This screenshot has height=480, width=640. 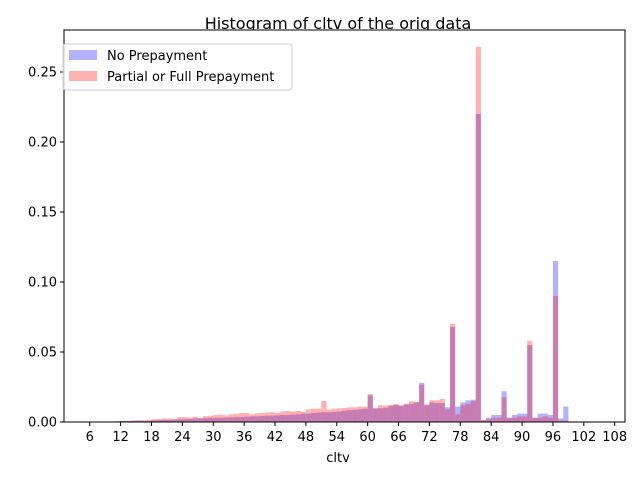 What do you see at coordinates (553, 437) in the screenshot?
I see `x-tick-label: 96` at bounding box center [553, 437].